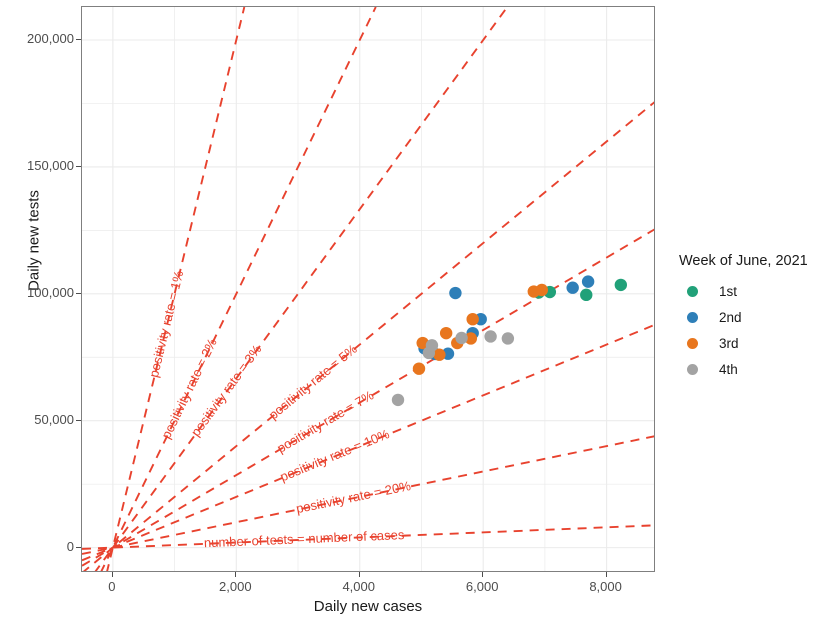 This screenshot has width=840, height=626. Describe the element at coordinates (368, 606) in the screenshot. I see `x-axis-title: Daily new cases` at that location.